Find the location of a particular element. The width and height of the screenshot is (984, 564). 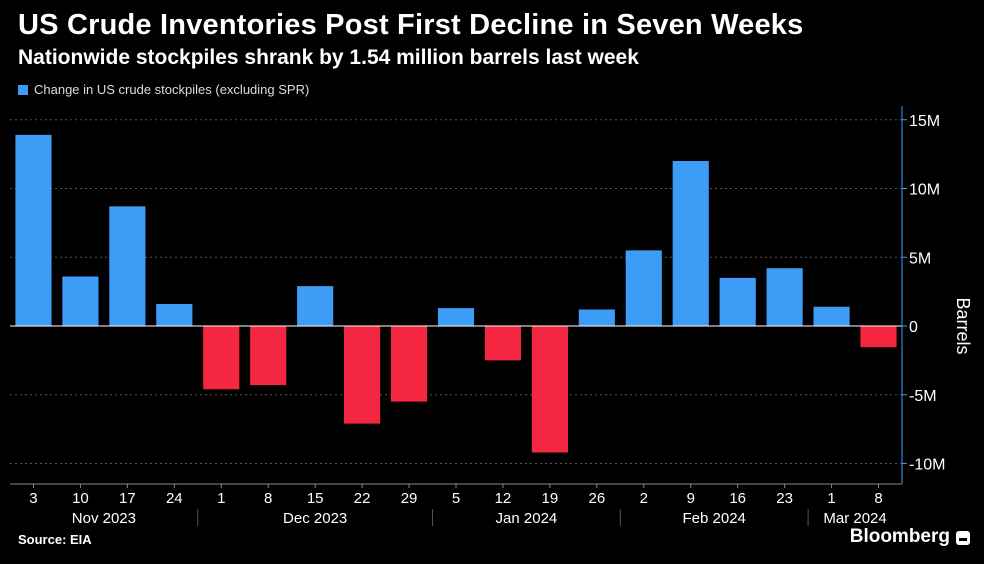

x-tick-label: 15 is located at coordinates (315, 498).